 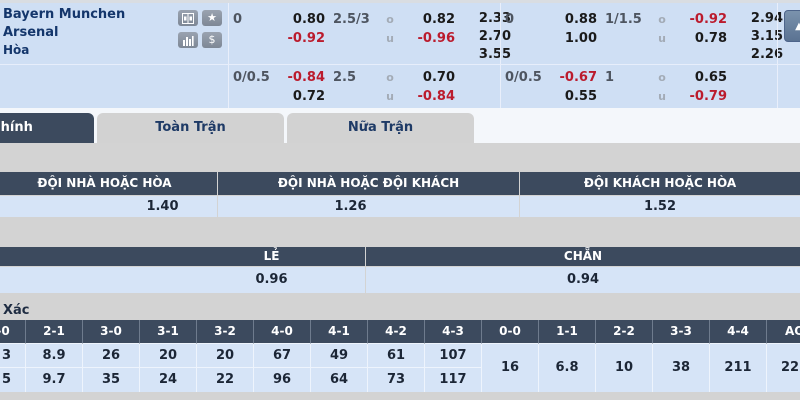 I want to click on score-odds-away: 5, so click(x=12, y=380).